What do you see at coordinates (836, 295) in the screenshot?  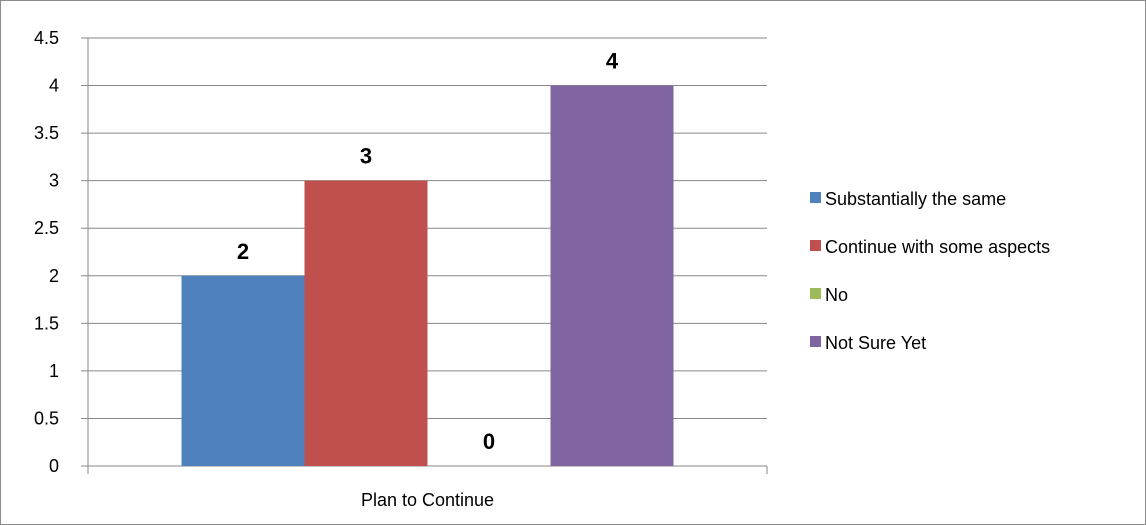 I see `legend-label: No` at bounding box center [836, 295].